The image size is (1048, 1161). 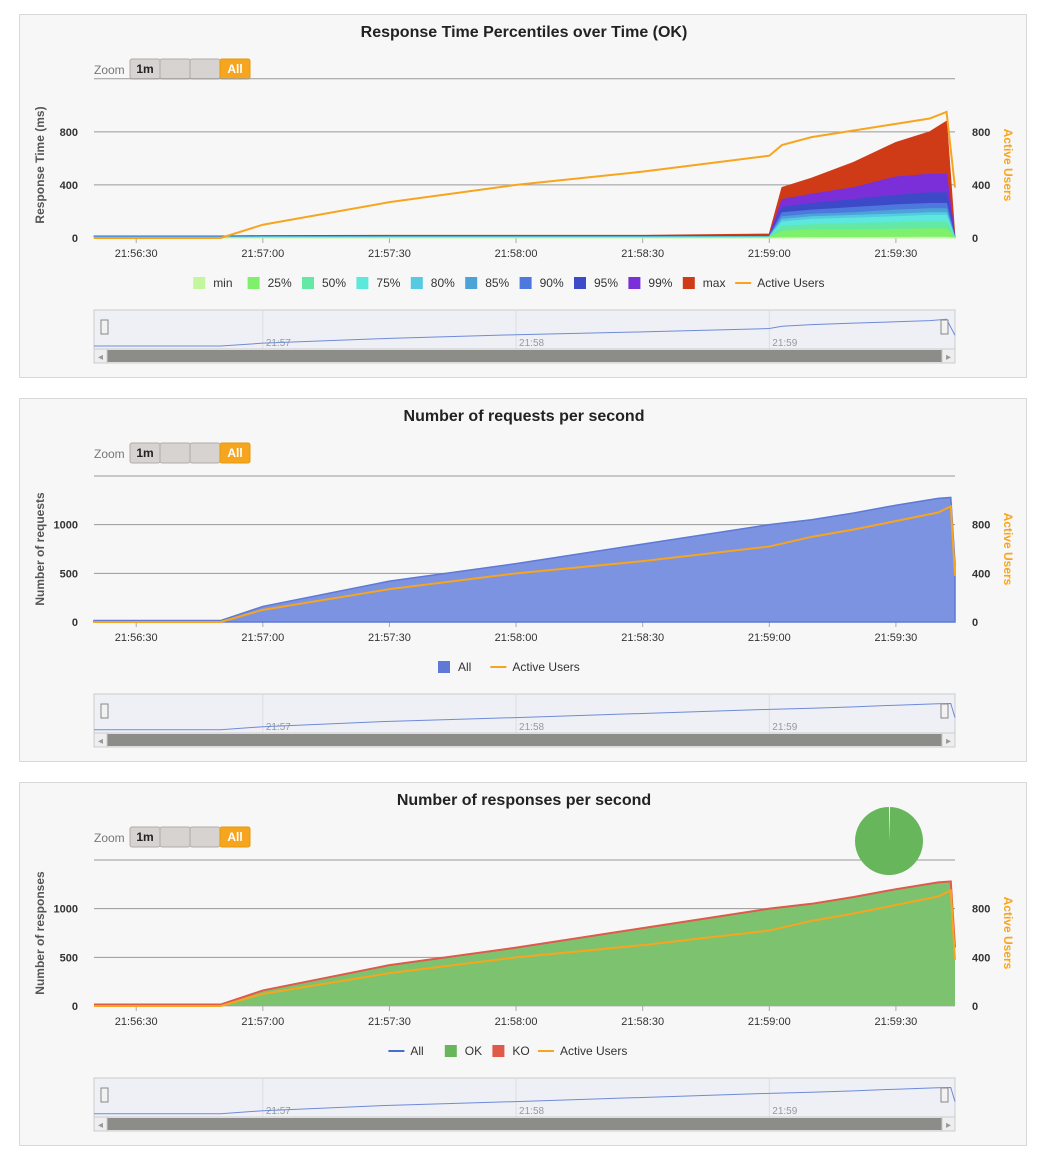 What do you see at coordinates (981, 958) in the screenshot?
I see `y2-tick-label: 400` at bounding box center [981, 958].